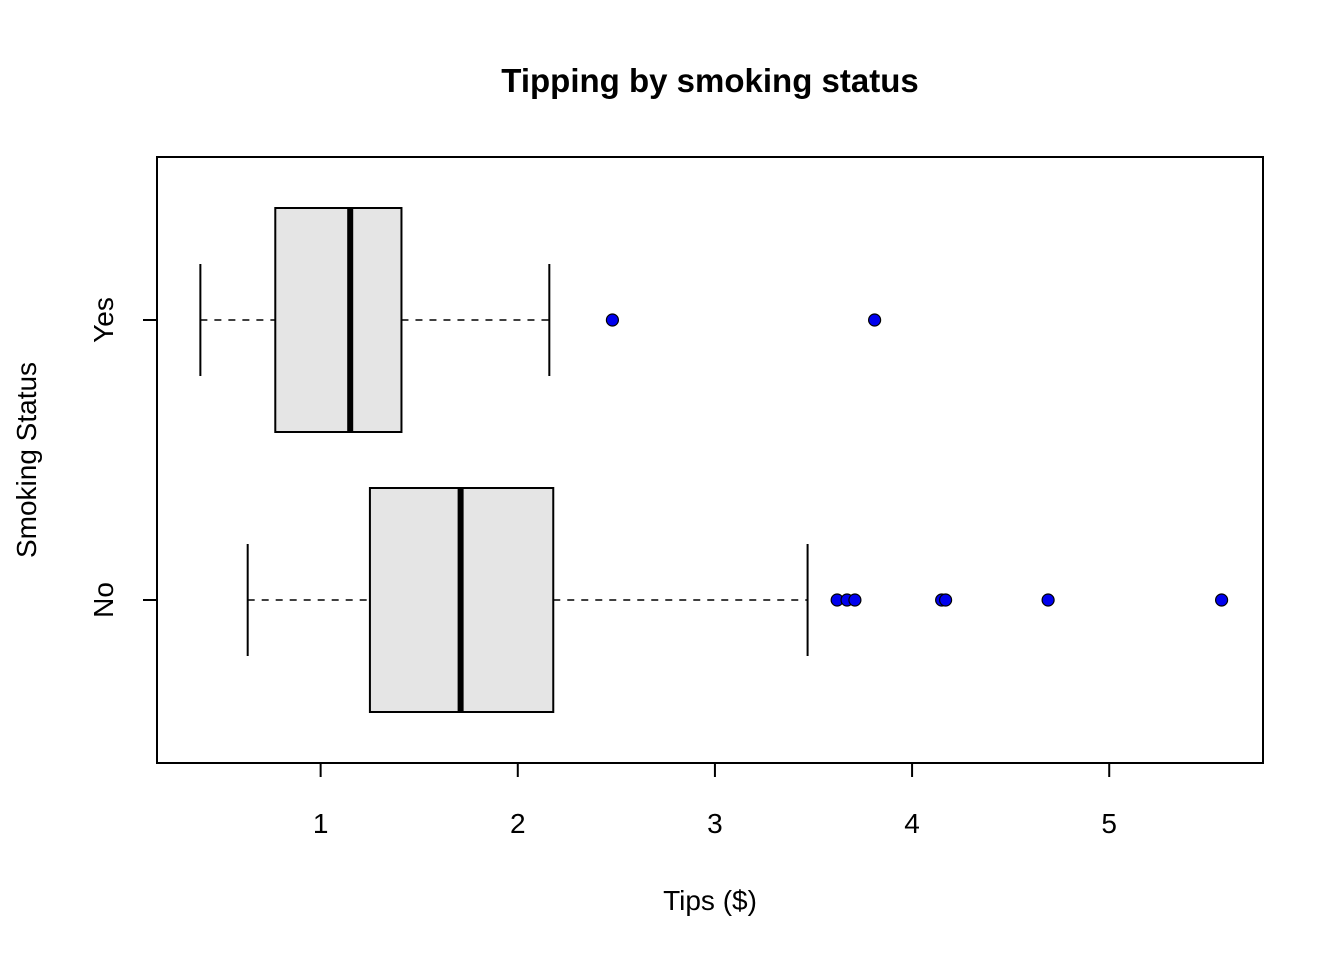  What do you see at coordinates (26, 460) in the screenshot?
I see `y-axis-label: Smoking Status` at bounding box center [26, 460].